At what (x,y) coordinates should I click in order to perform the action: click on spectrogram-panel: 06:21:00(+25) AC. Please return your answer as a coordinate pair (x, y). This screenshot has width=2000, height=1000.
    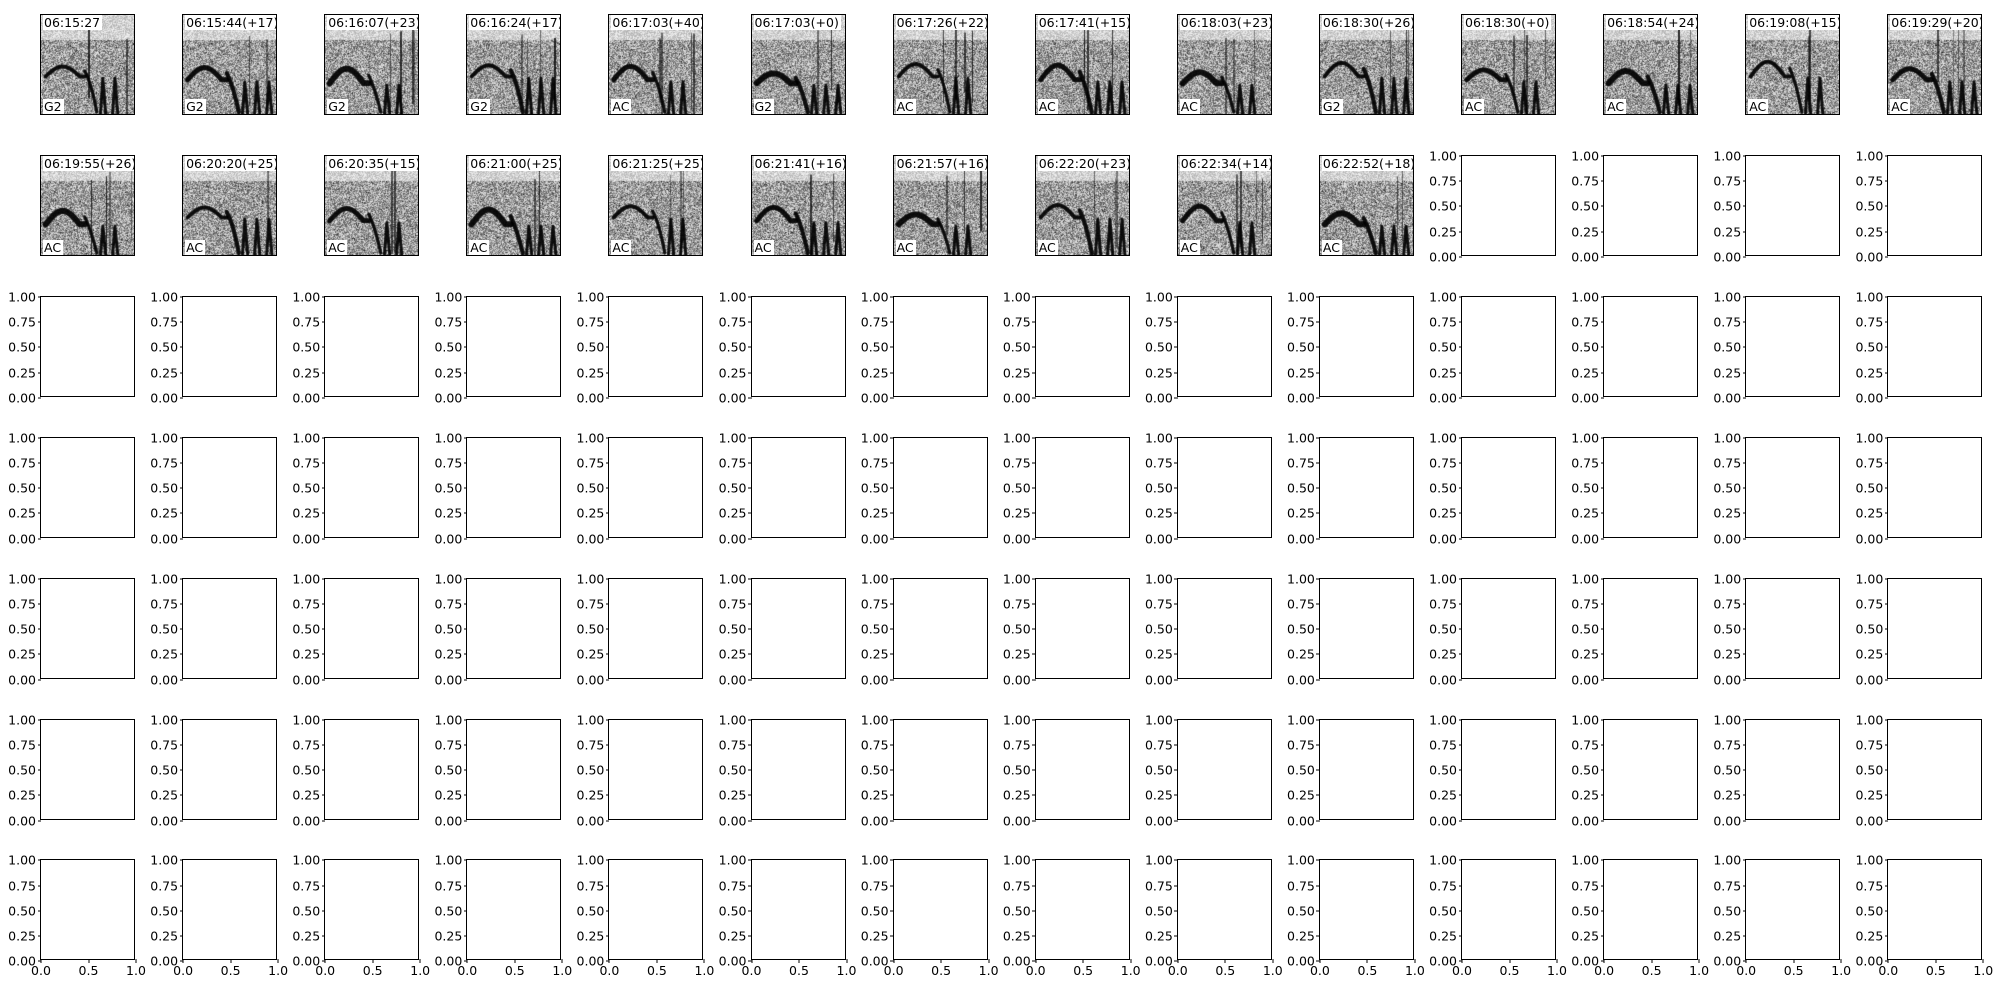
    Looking at the image, I should click on (514, 205).